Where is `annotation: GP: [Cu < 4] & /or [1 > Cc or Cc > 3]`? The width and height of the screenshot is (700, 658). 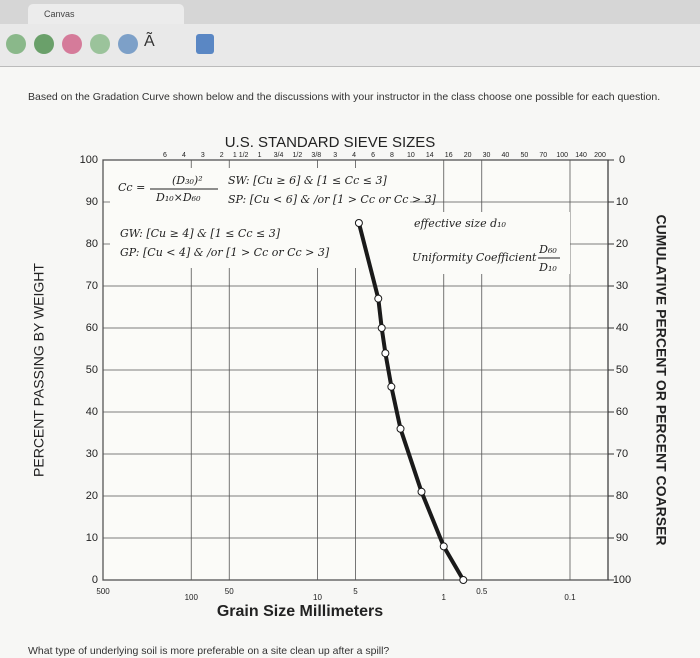 annotation: GP: [Cu < 4] & /or [1 > Cc or Cc > 3] is located at coordinates (225, 252).